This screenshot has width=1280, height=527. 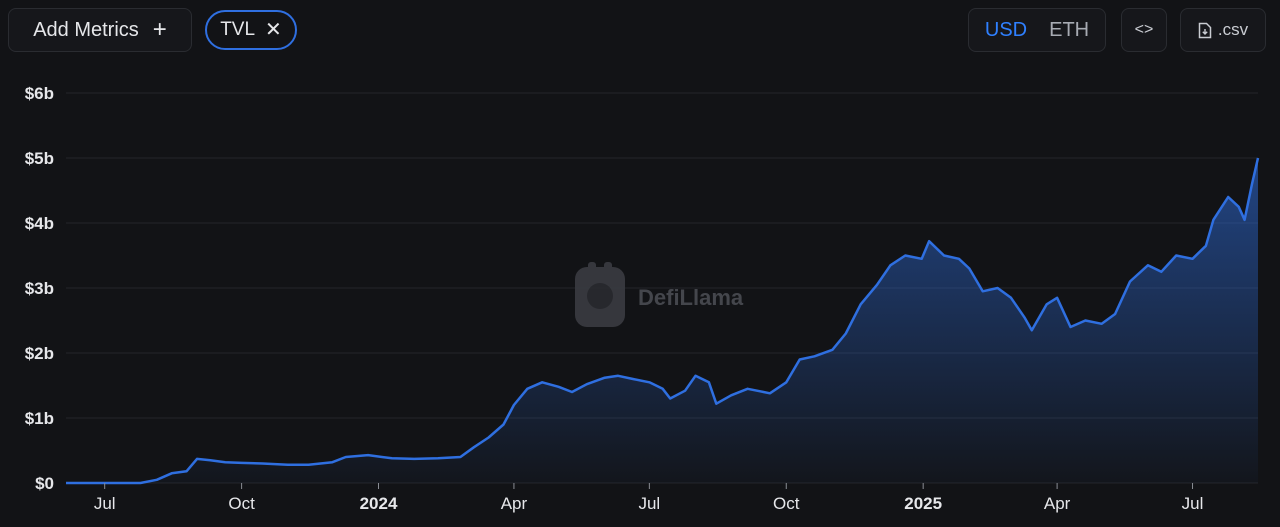 What do you see at coordinates (44, 483) in the screenshot?
I see `y-tick-label: $0` at bounding box center [44, 483].